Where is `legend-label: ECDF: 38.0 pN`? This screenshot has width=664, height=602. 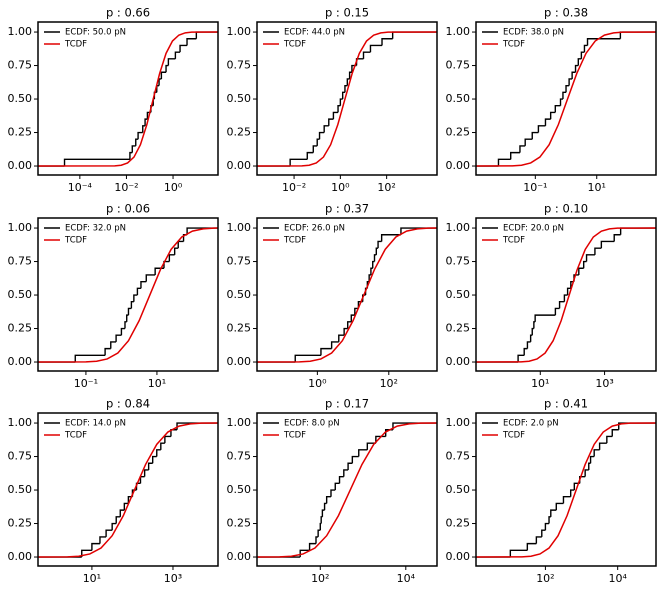
legend-label: ECDF: 38.0 pN is located at coordinates (533, 33).